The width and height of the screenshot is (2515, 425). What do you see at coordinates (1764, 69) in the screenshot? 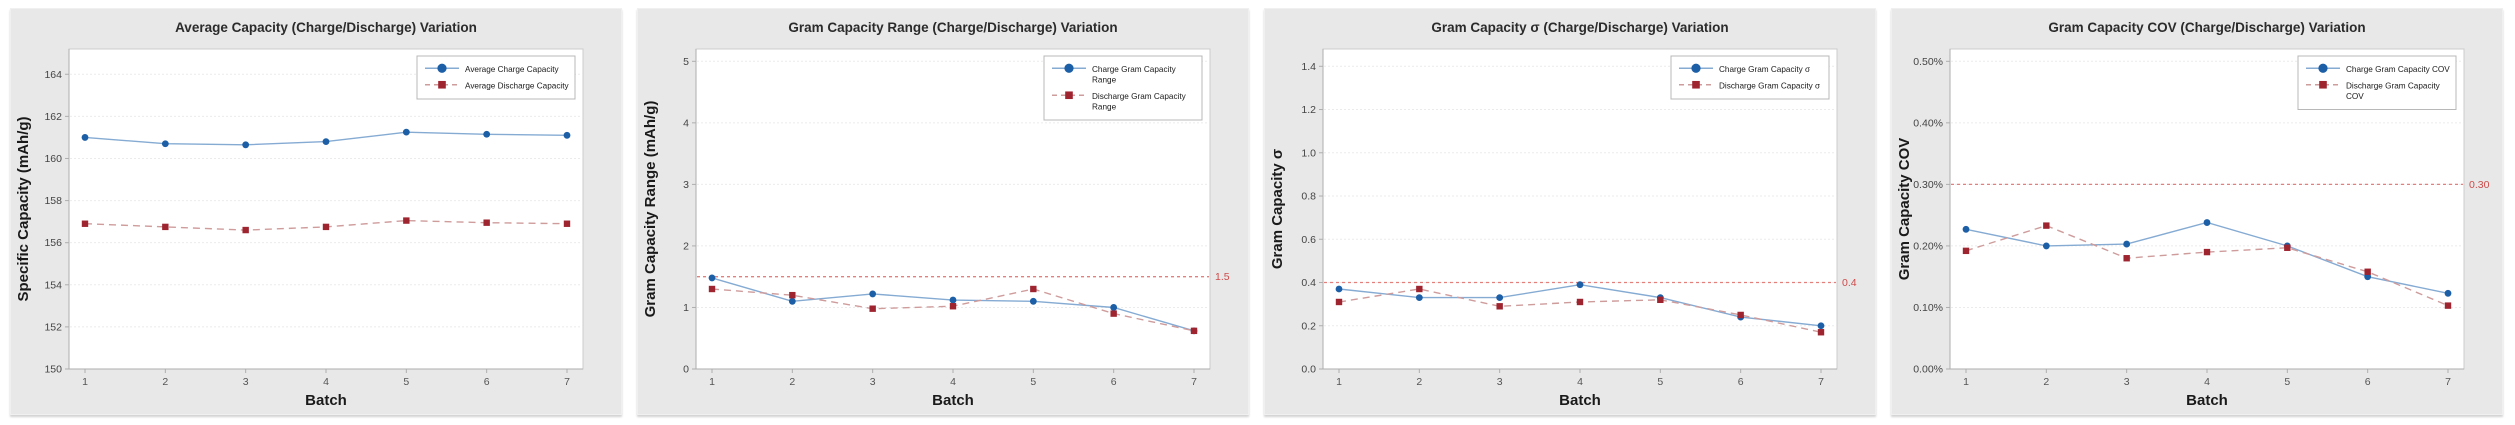
I see `legend-label: Charge Gram Capacity σ` at bounding box center [1764, 69].